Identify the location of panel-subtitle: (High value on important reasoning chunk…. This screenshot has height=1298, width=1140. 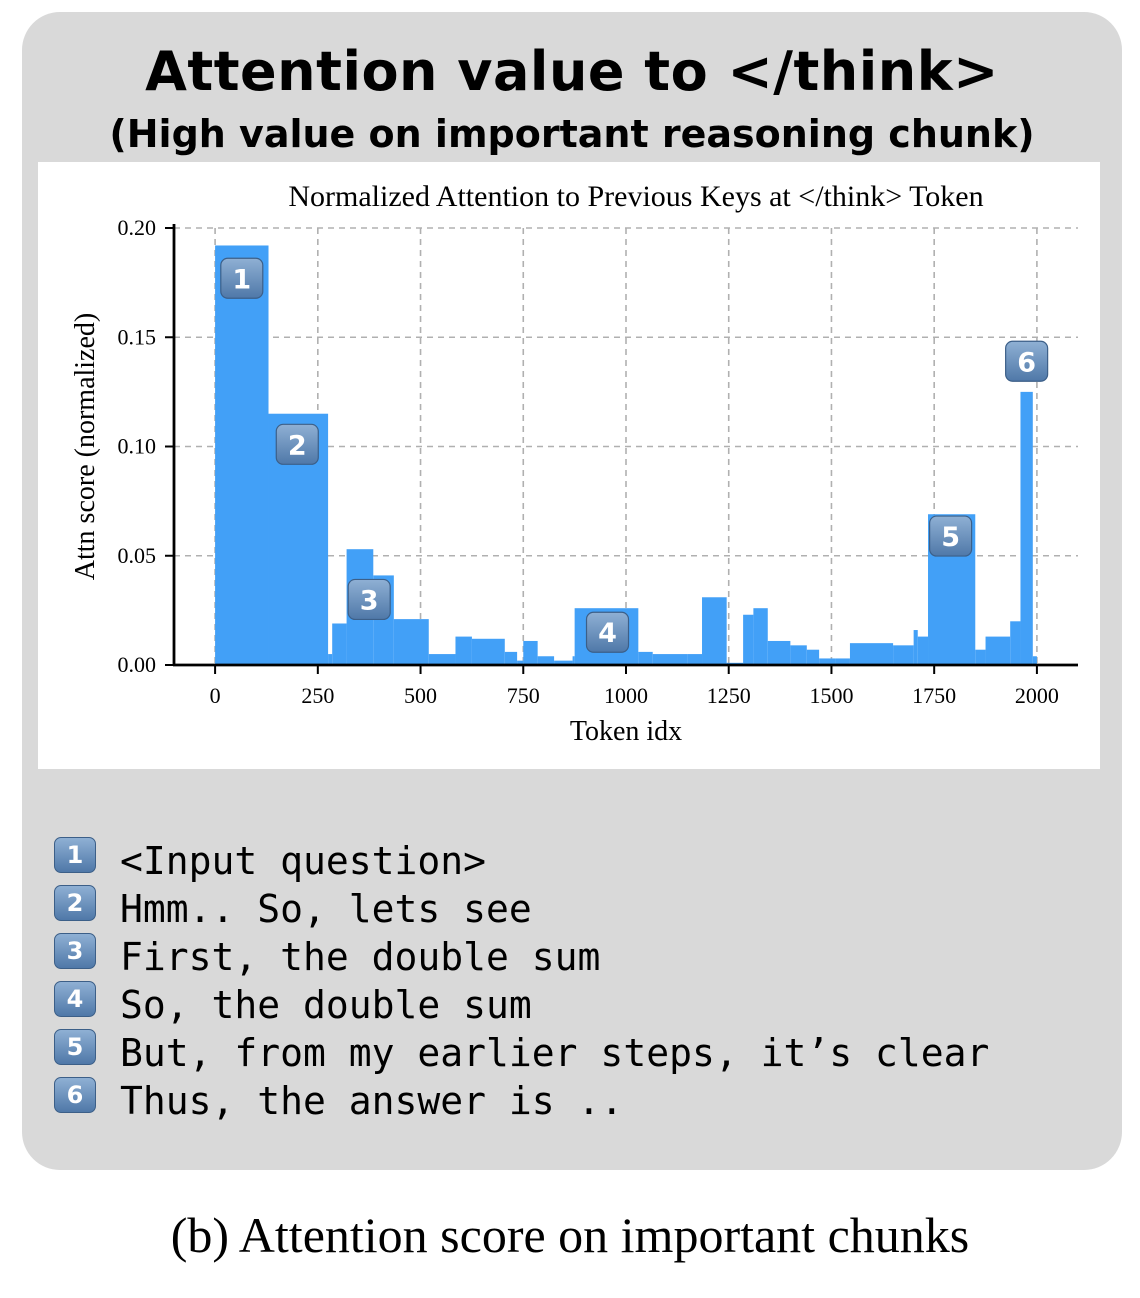
(572, 134).